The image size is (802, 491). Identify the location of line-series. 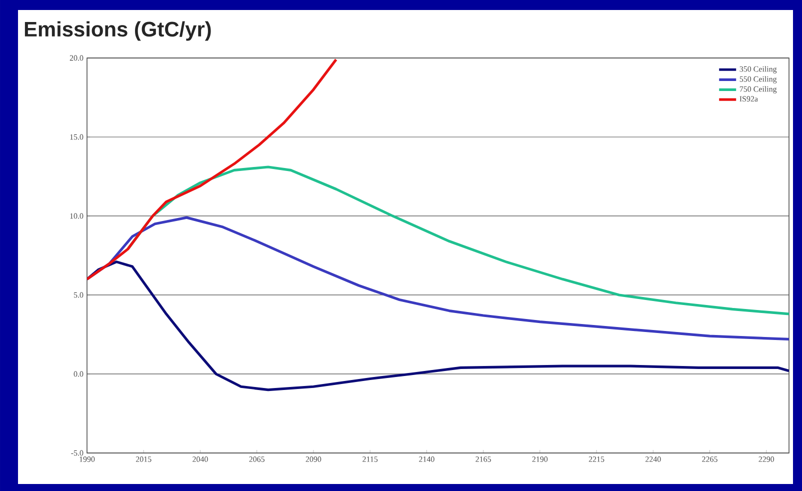
(212, 169).